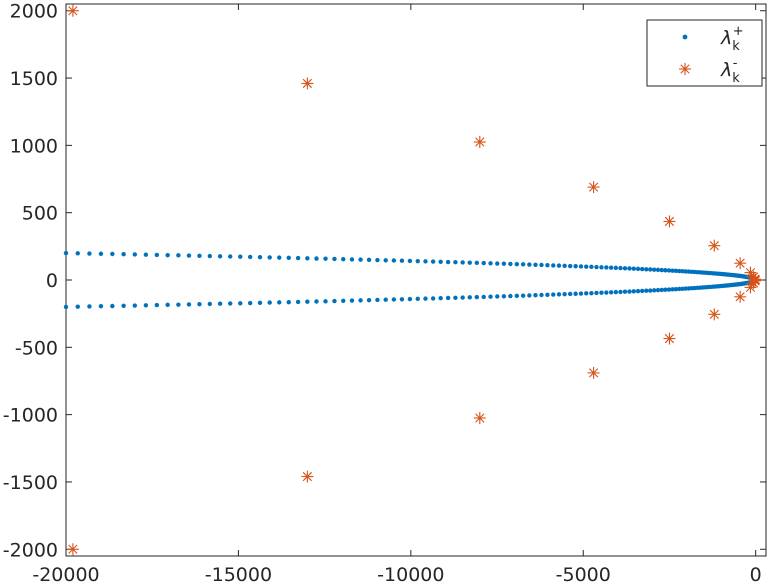 The height and width of the screenshot is (586, 769). I want to click on x-tick-label: -15000, so click(238, 575).